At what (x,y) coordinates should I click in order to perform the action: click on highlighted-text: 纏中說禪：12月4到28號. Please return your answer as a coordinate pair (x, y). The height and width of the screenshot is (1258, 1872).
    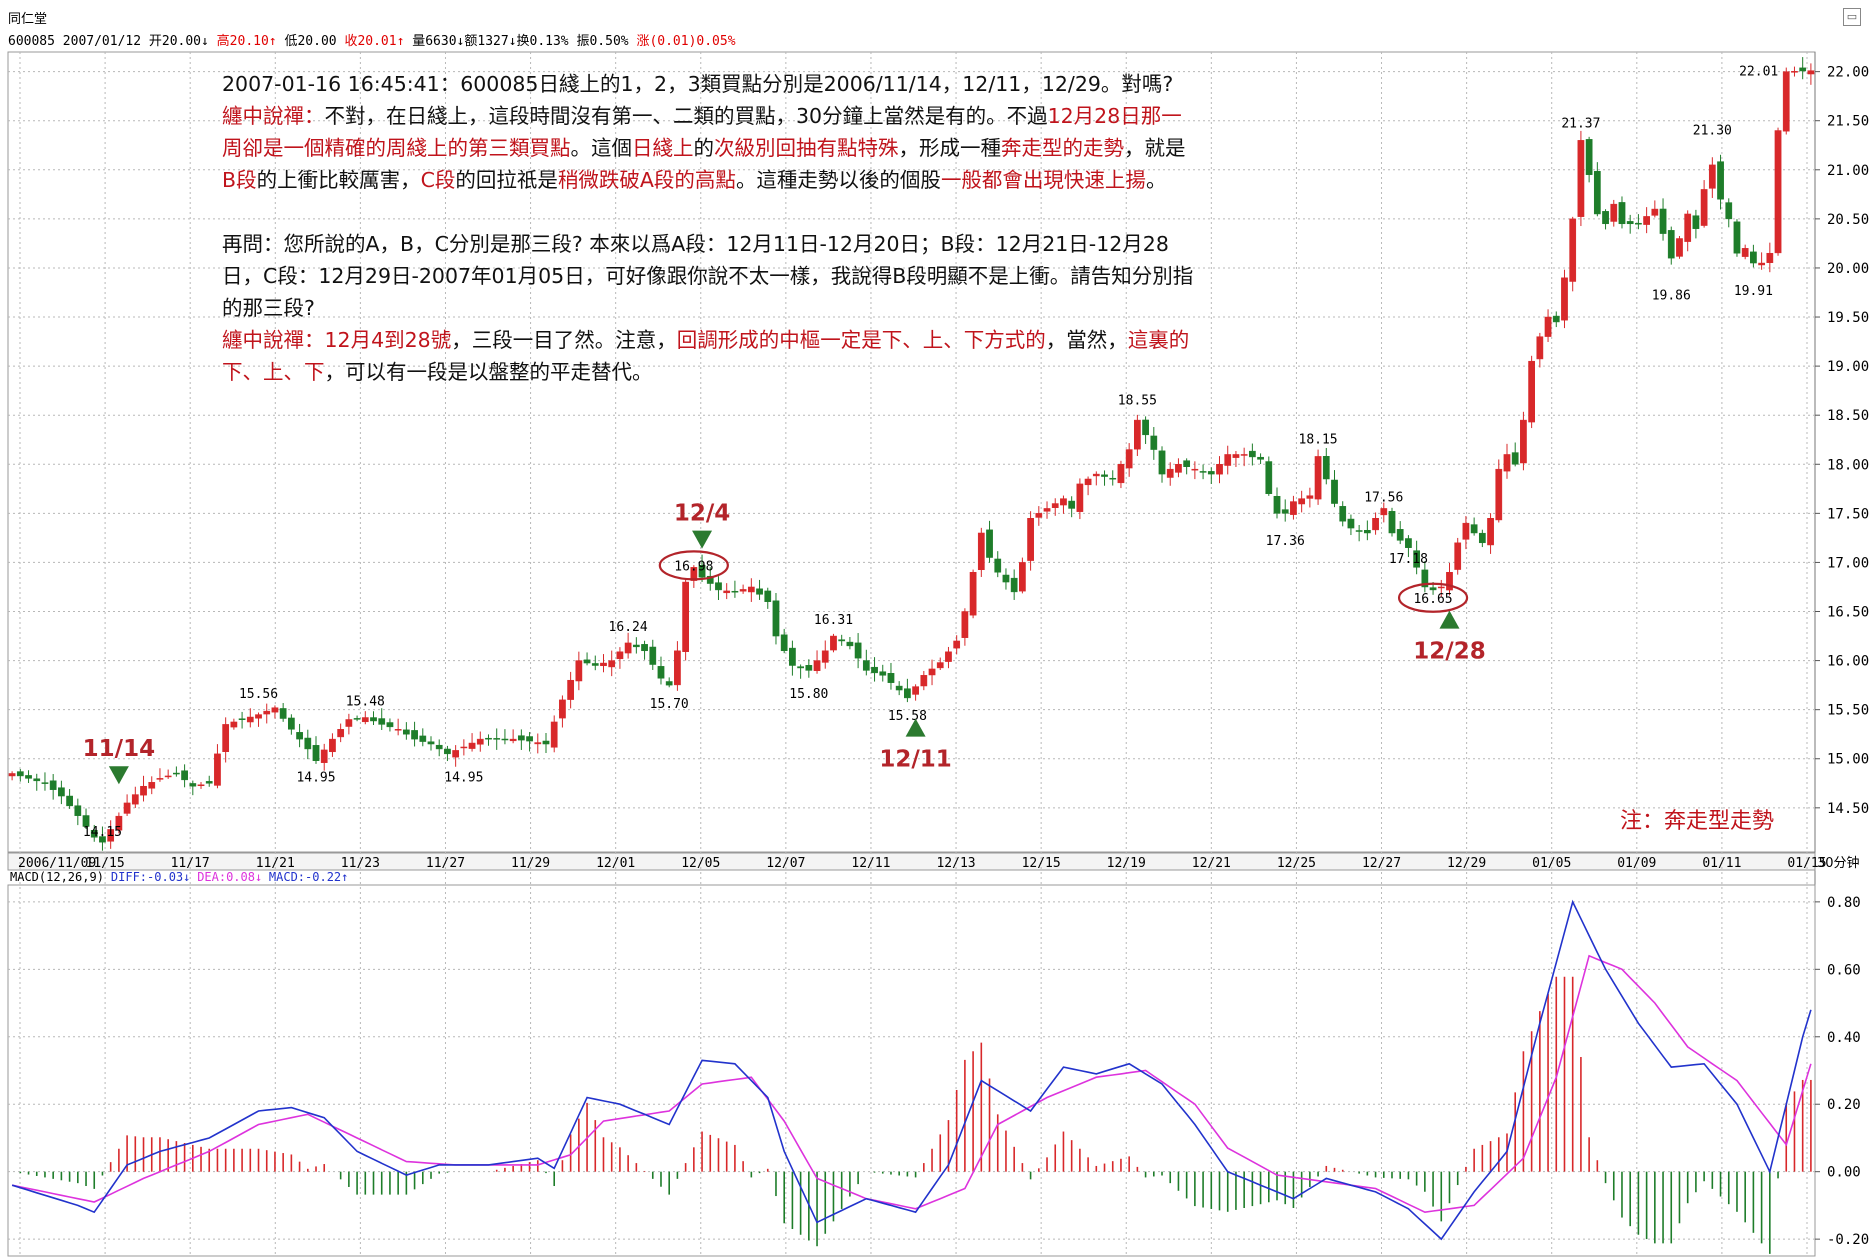
    Looking at the image, I should click on (337, 340).